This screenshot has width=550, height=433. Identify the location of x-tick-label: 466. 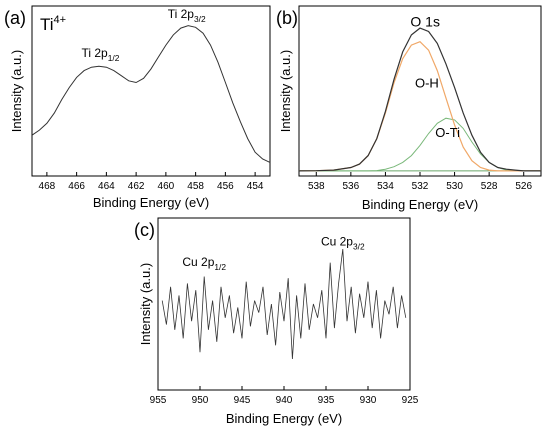
(76, 186).